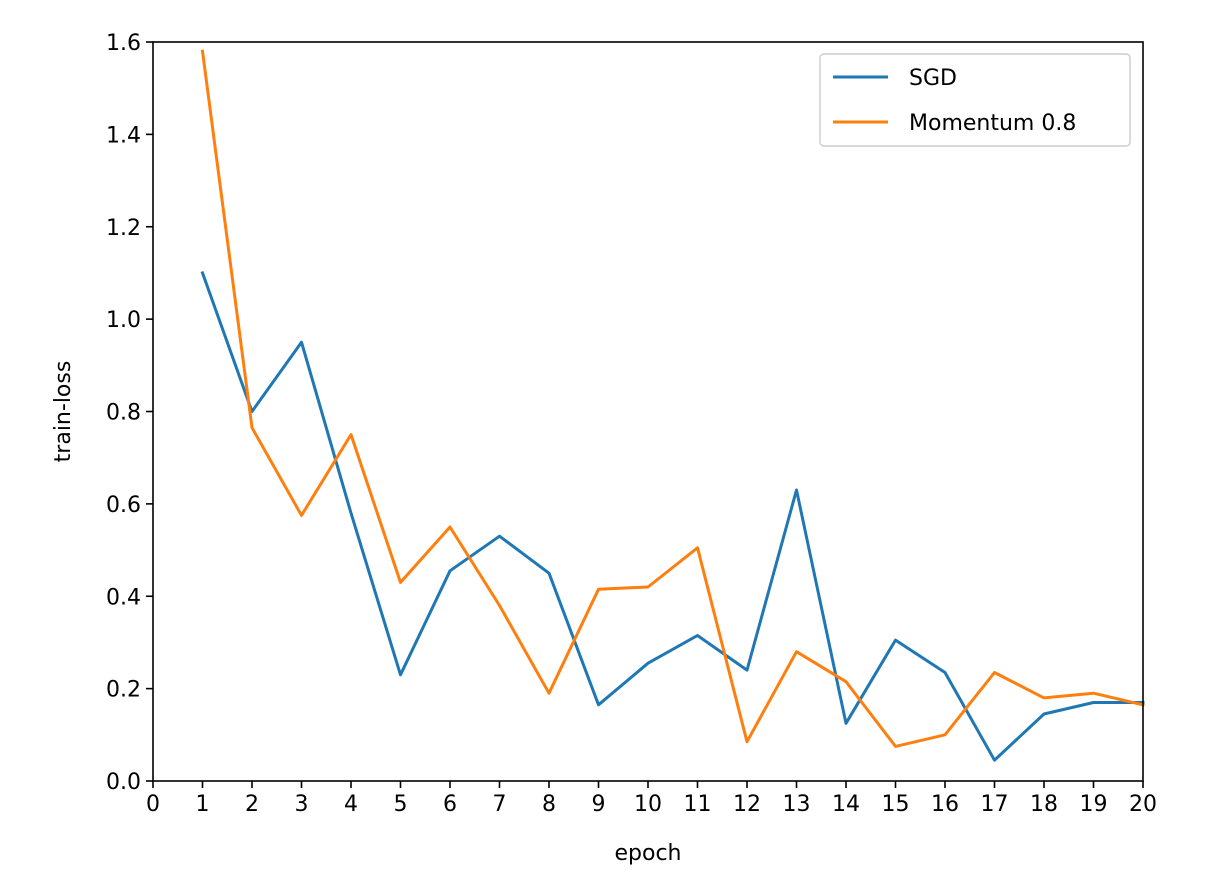 This screenshot has width=1210, height=874. Describe the element at coordinates (123, 597) in the screenshot. I see `y-tick-label: 0.4` at that location.